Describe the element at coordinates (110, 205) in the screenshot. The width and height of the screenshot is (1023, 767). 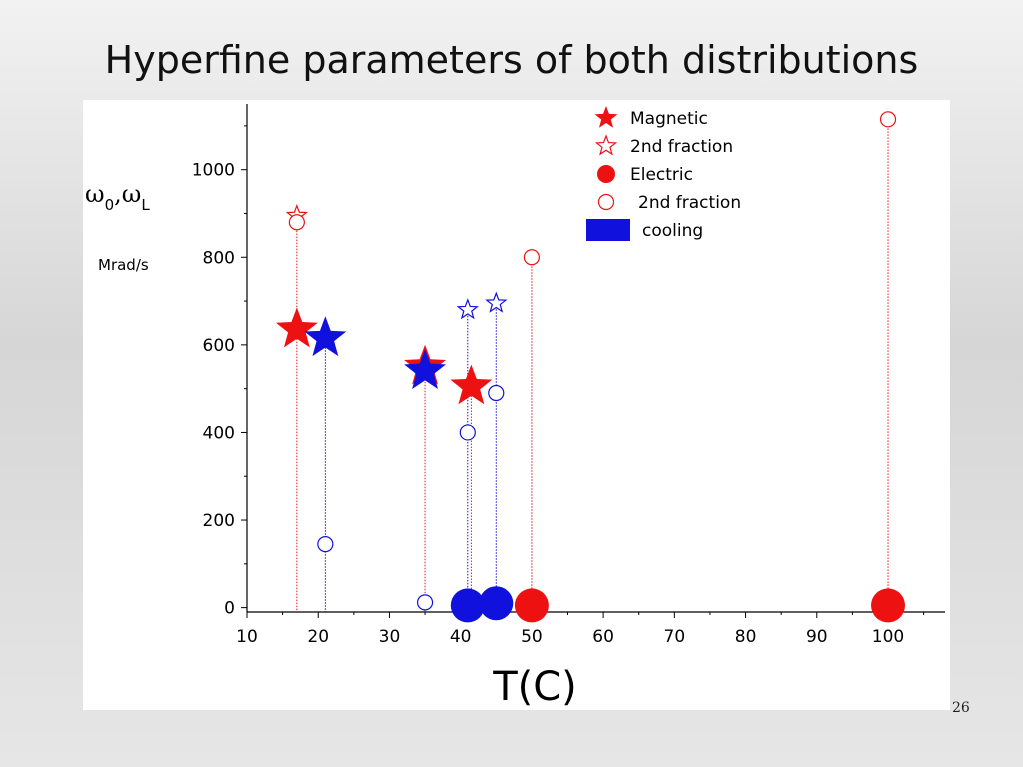
I see `y-axis-label-sub0: 0` at that location.